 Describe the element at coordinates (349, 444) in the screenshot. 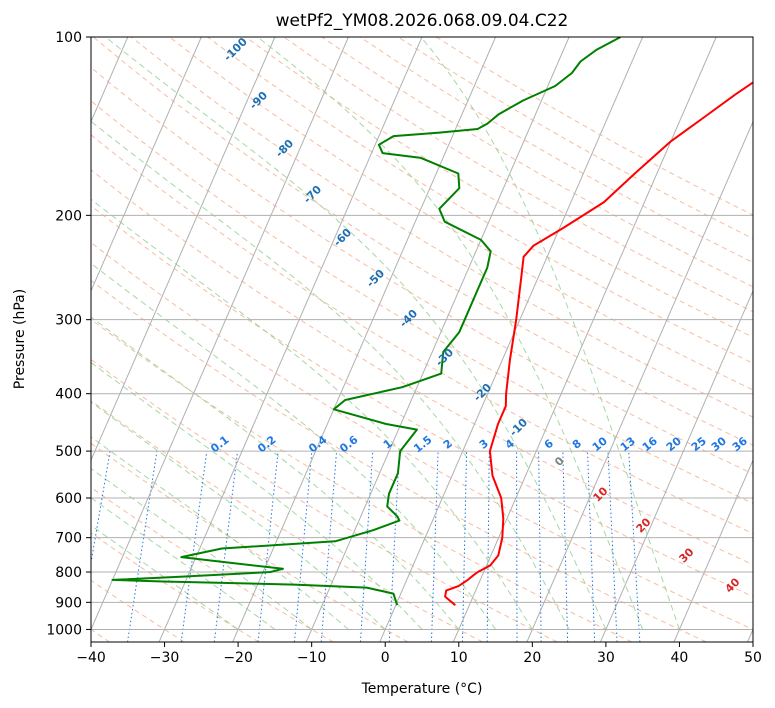

I see `mixing-ratio-label: 0.6` at that location.